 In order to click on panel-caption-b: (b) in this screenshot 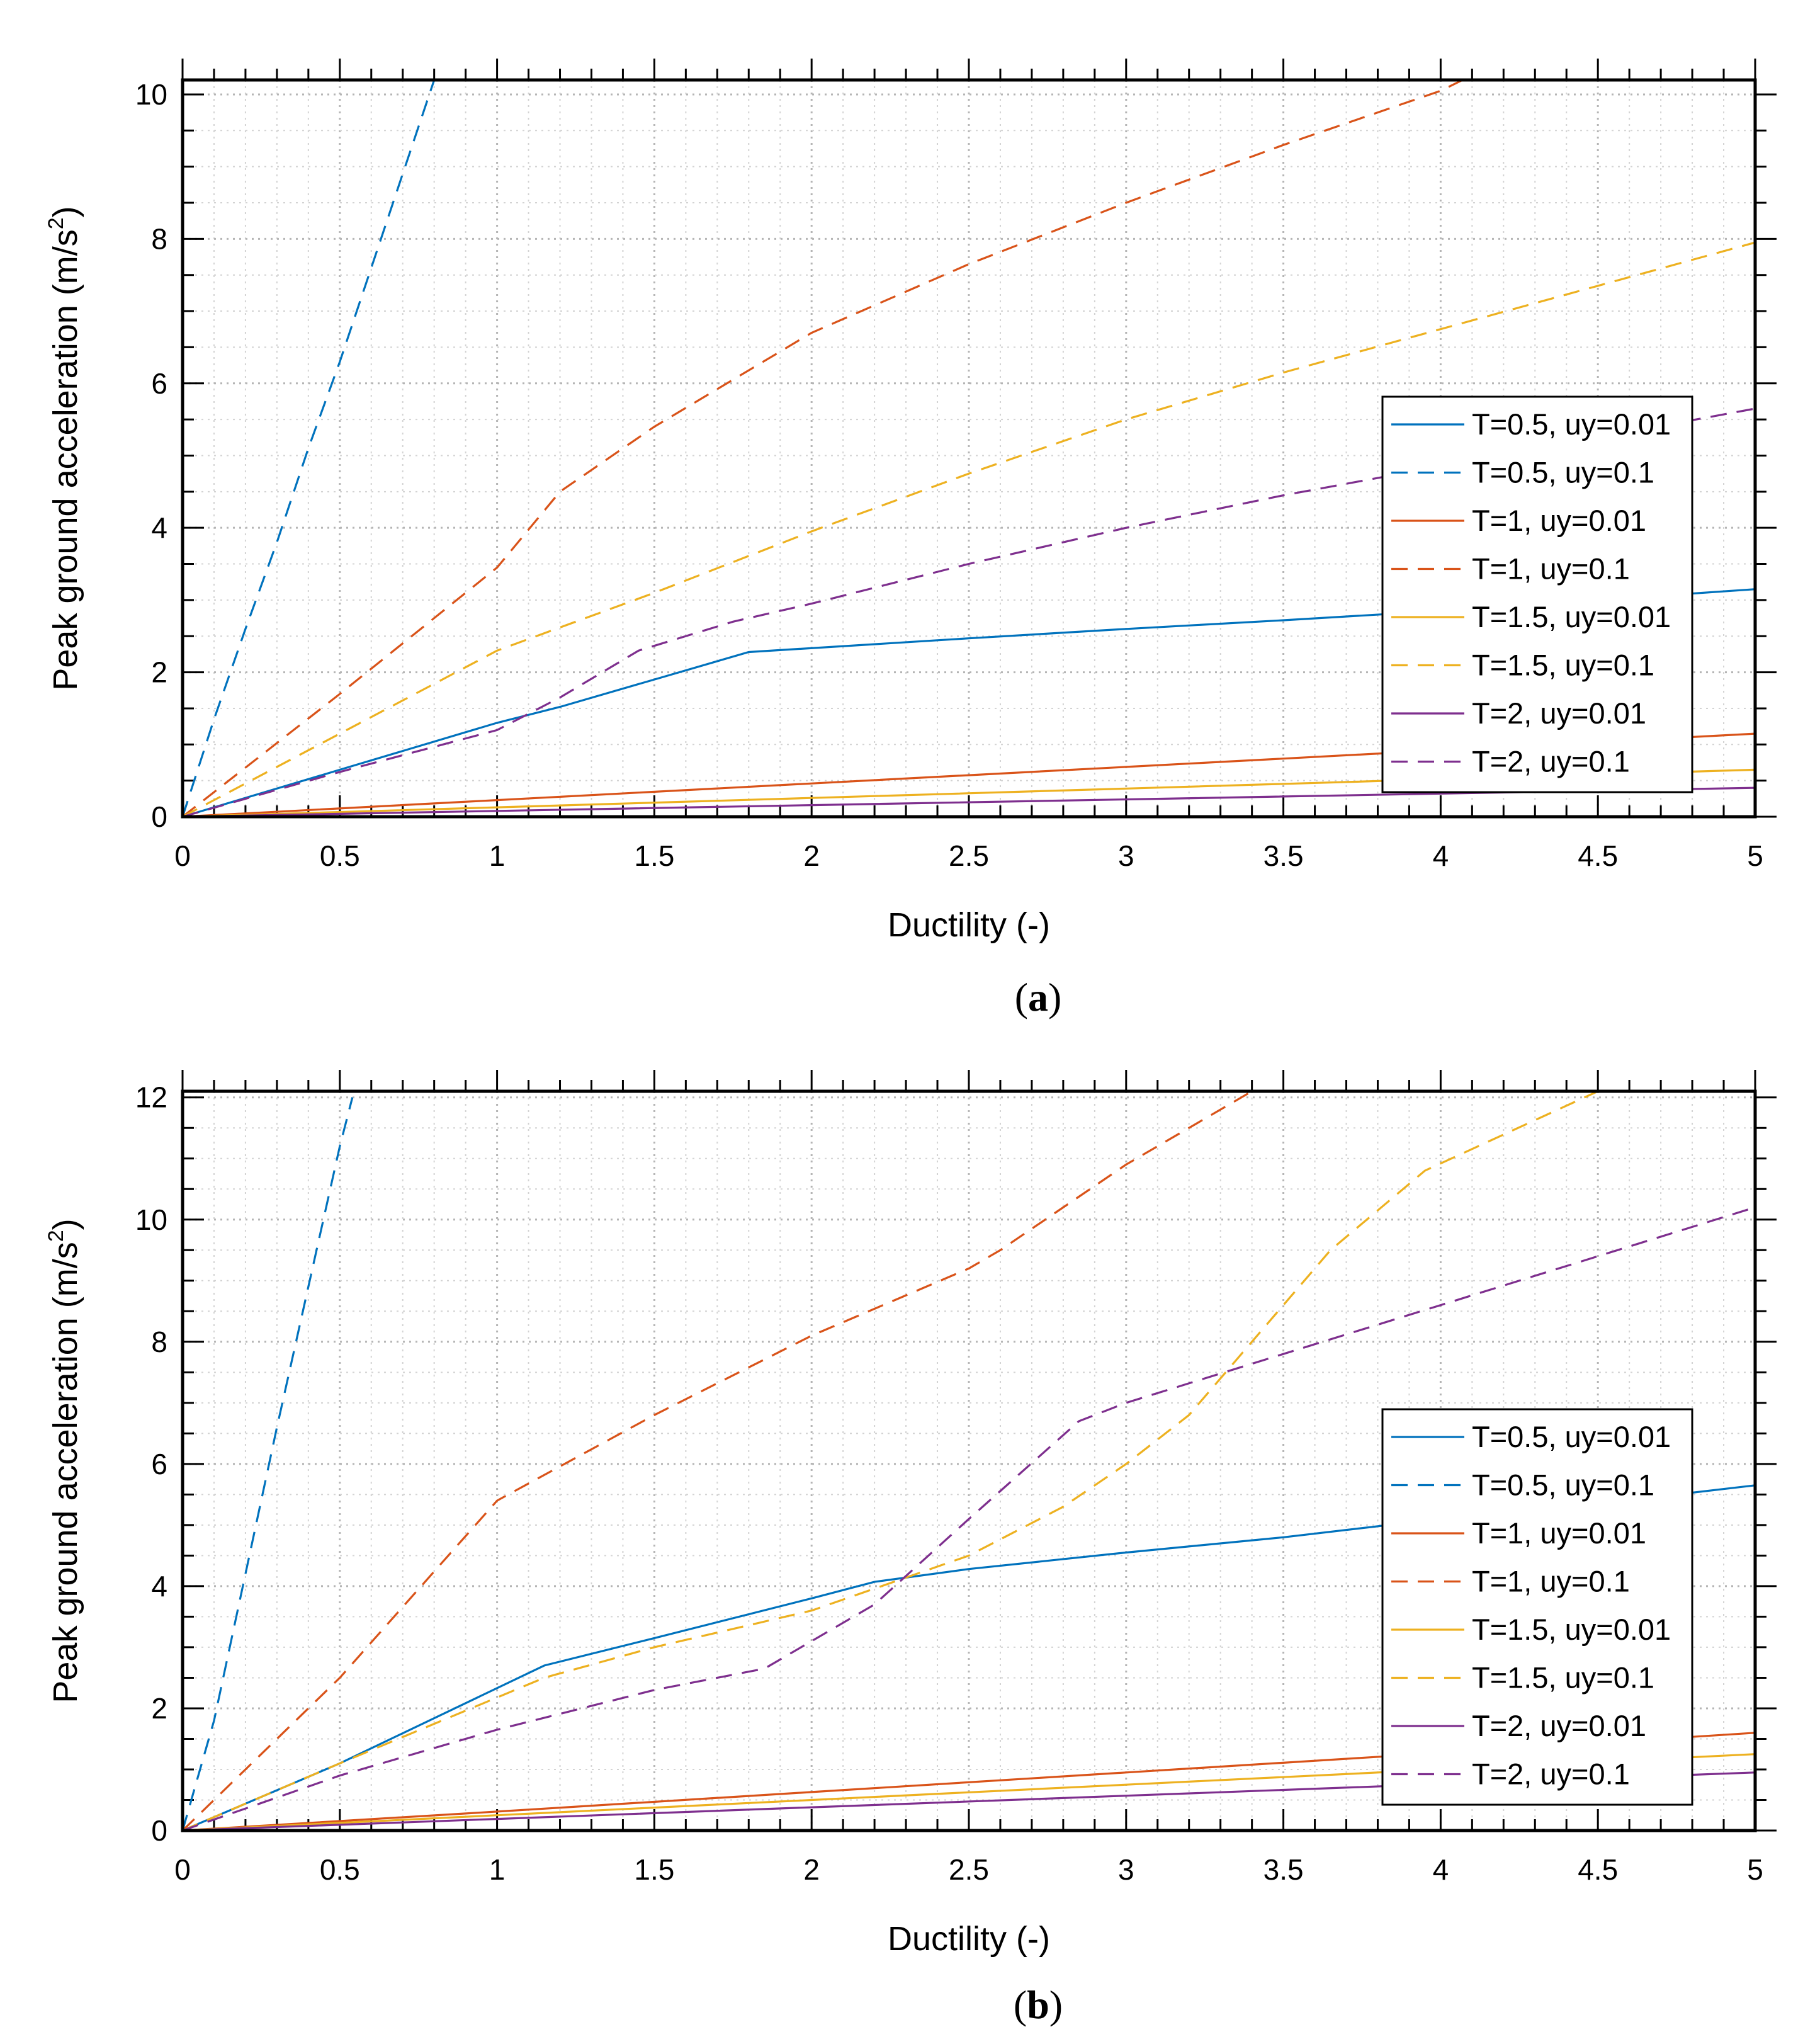, I will do `click(1038, 2004)`.